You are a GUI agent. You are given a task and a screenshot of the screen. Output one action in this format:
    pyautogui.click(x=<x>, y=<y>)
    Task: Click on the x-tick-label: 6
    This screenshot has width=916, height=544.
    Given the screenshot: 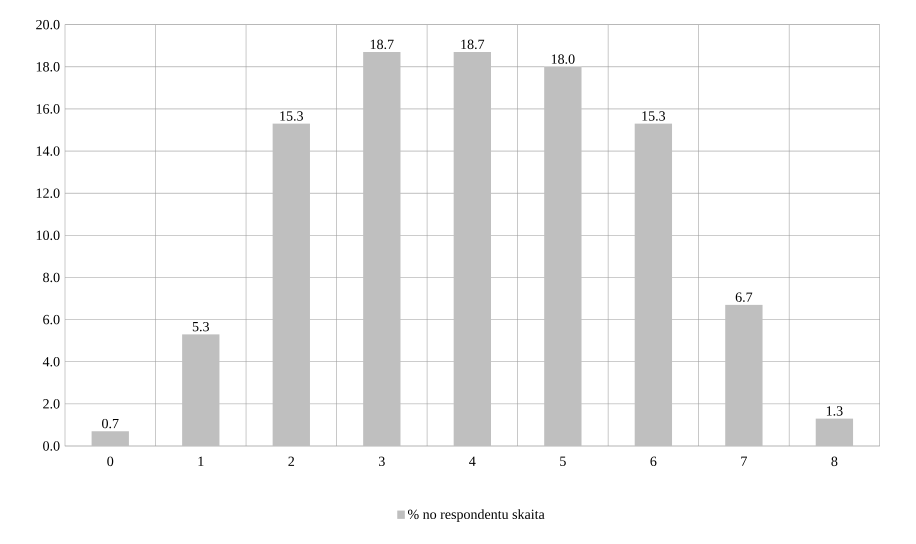 What is the action you would take?
    pyautogui.click(x=653, y=461)
    